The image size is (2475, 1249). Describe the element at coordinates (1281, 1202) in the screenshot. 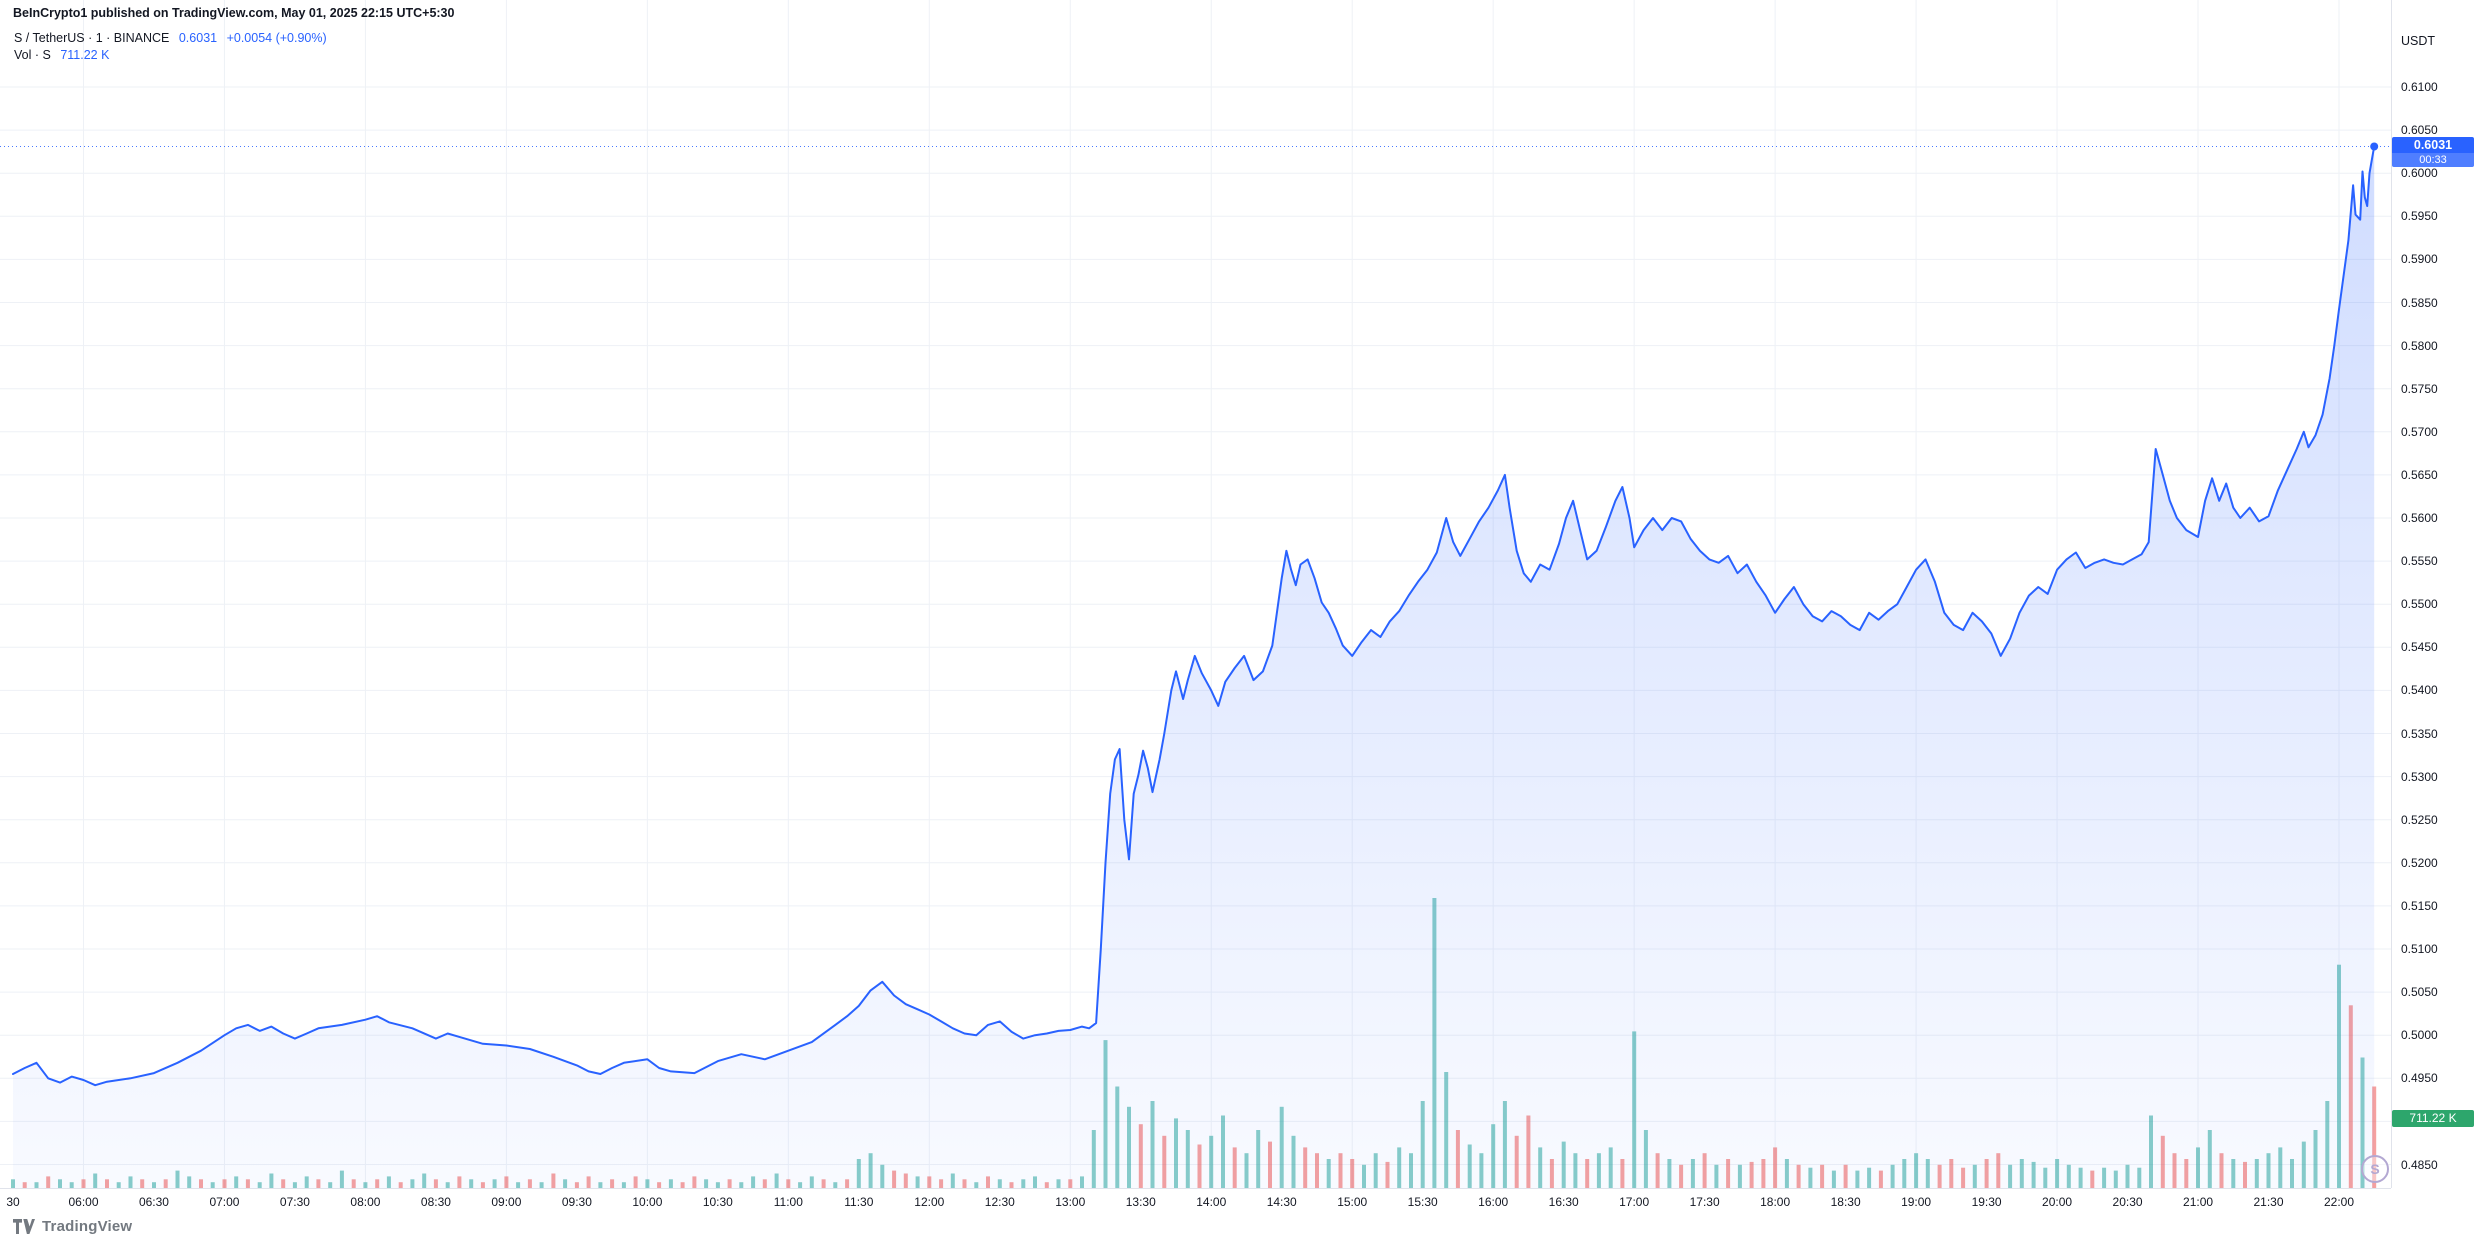

I see `time-axis-label: 14:30` at that location.